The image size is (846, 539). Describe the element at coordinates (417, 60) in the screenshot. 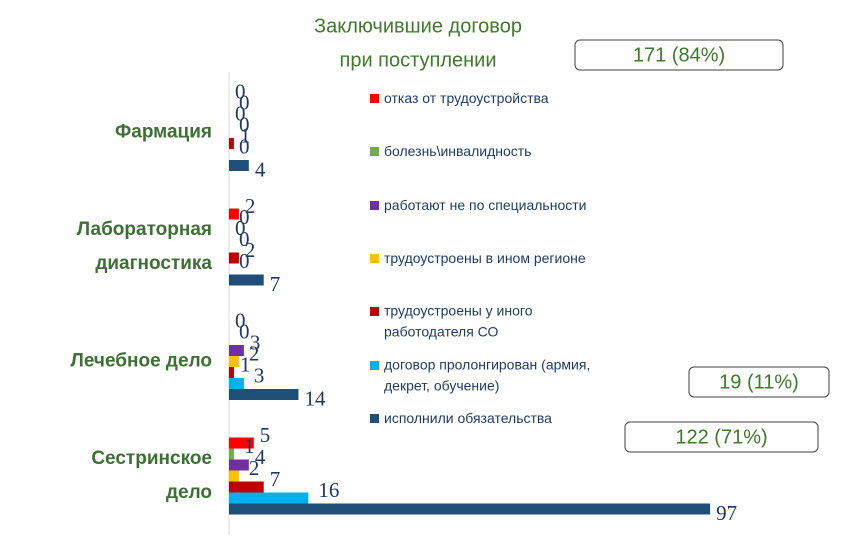

I see `title-line: при поступлении` at that location.